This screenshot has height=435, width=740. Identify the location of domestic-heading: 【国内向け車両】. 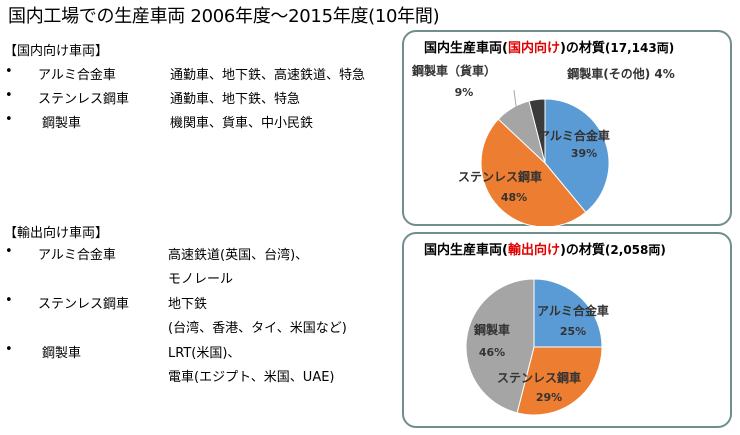
(56, 51).